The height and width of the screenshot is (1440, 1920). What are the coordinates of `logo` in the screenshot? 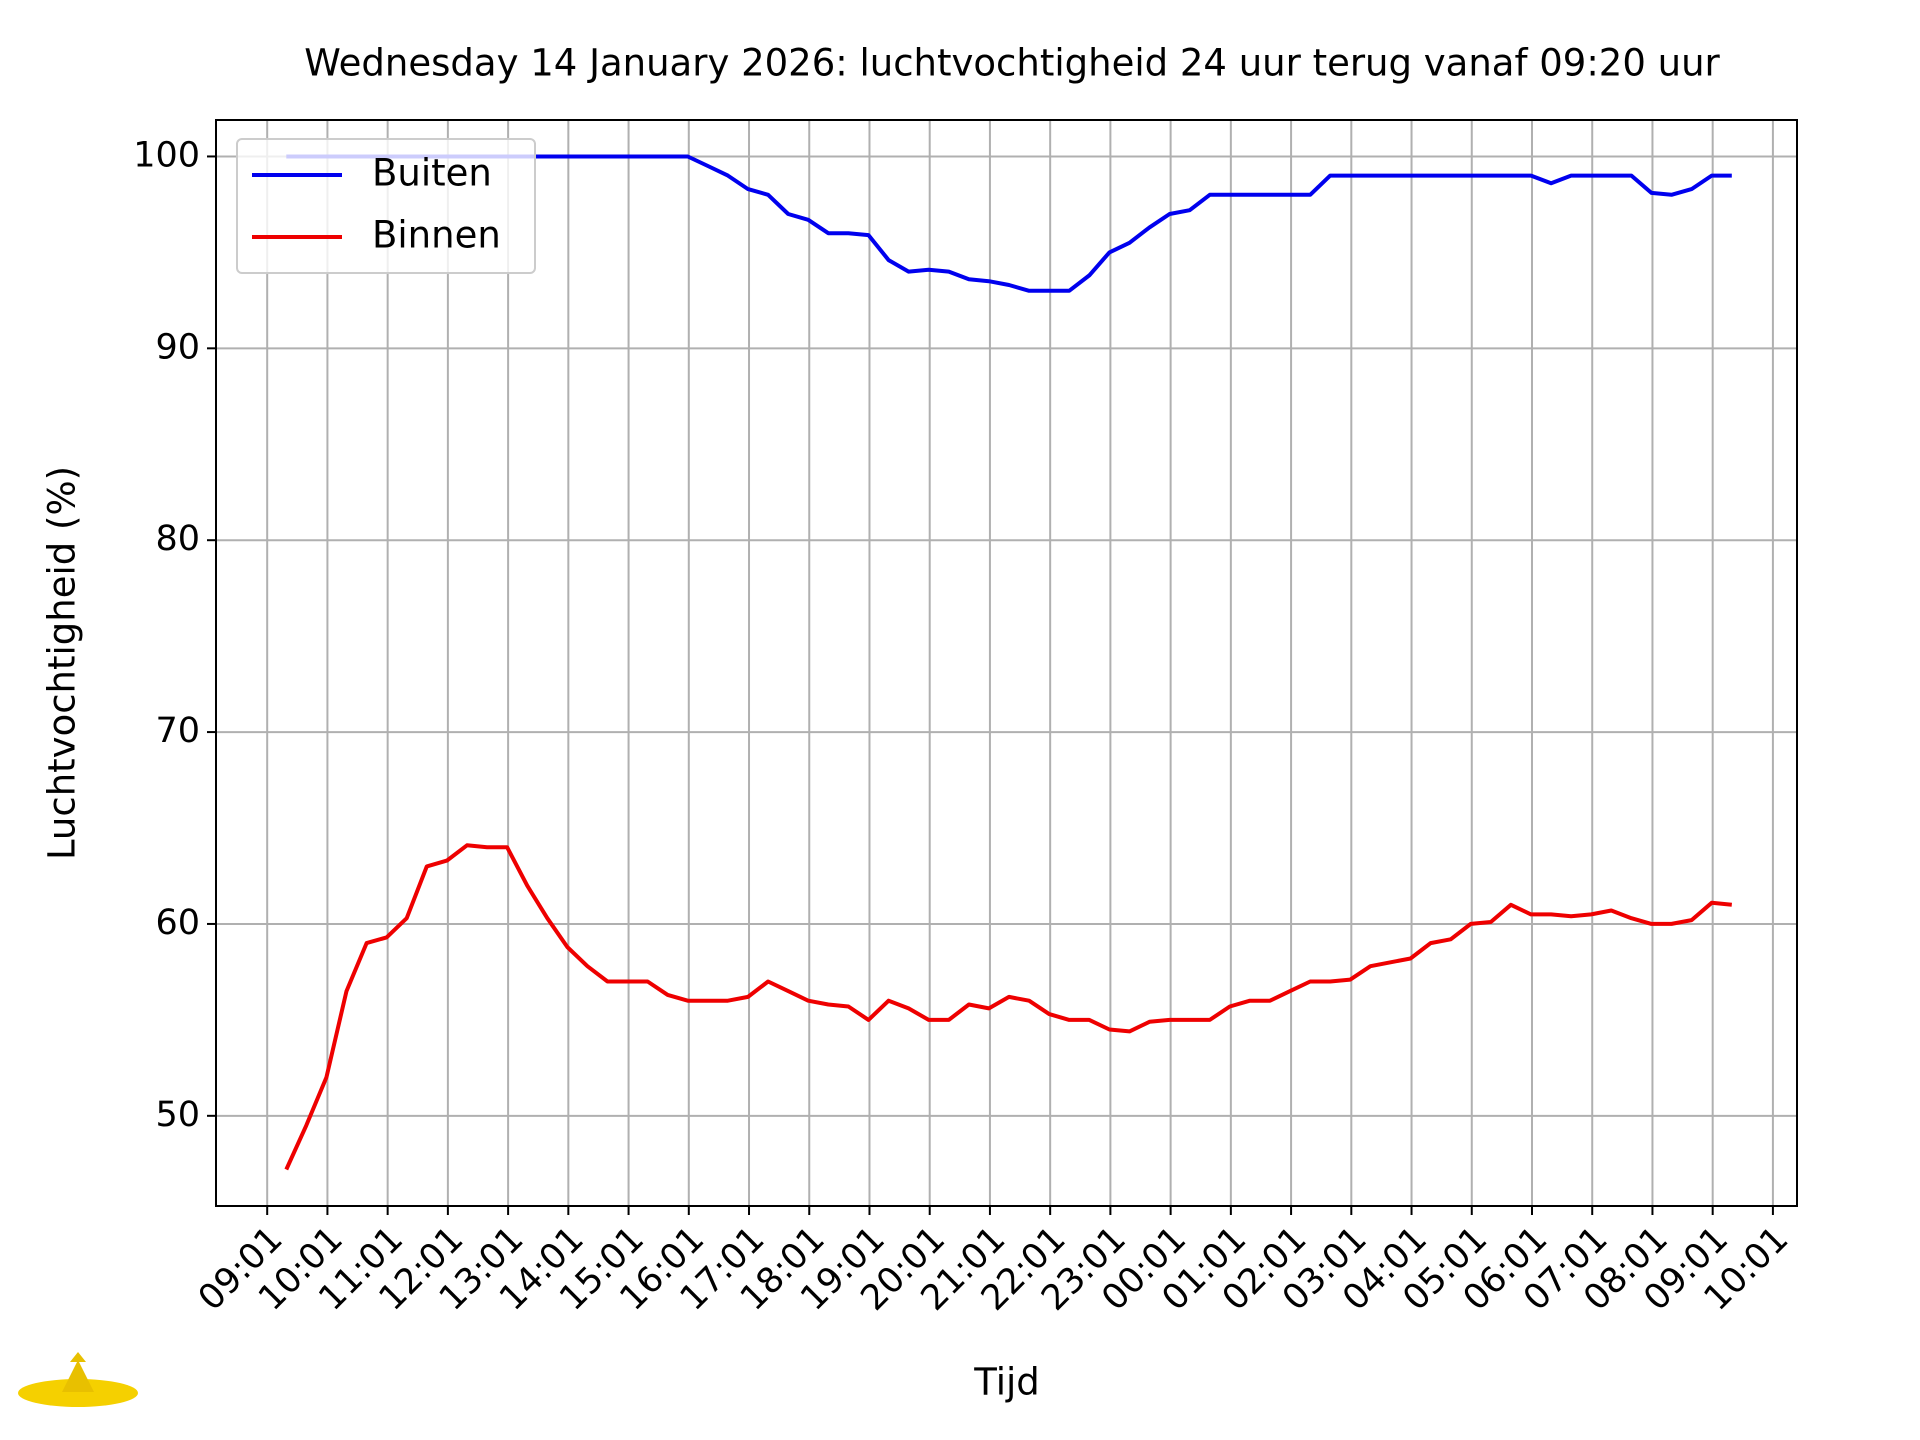 It's located at (78, 1379).